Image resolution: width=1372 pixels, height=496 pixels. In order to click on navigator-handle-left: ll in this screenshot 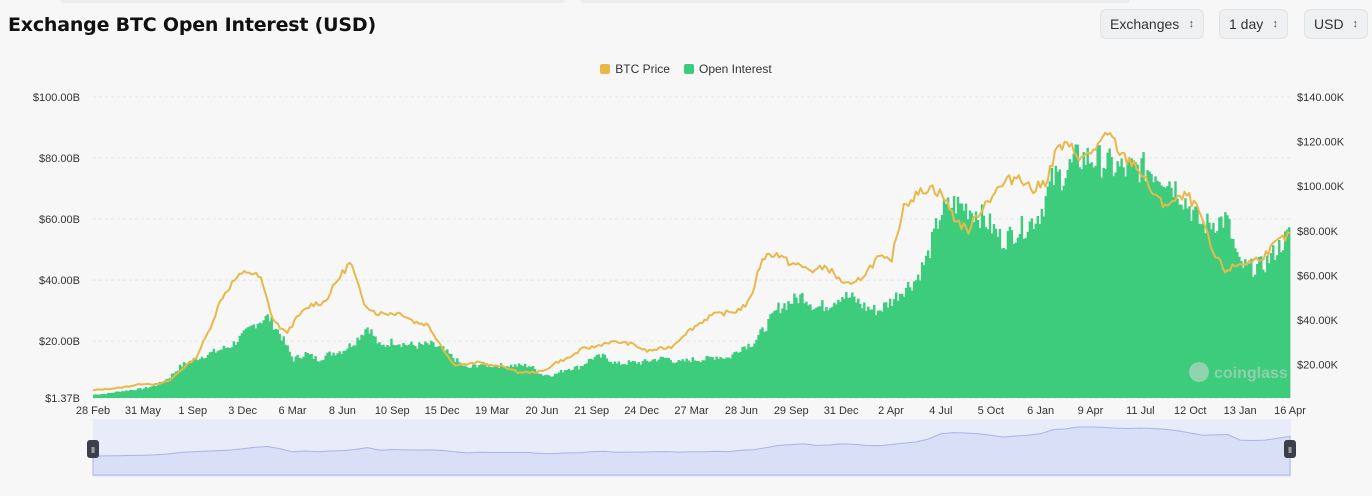, I will do `click(93, 449)`.